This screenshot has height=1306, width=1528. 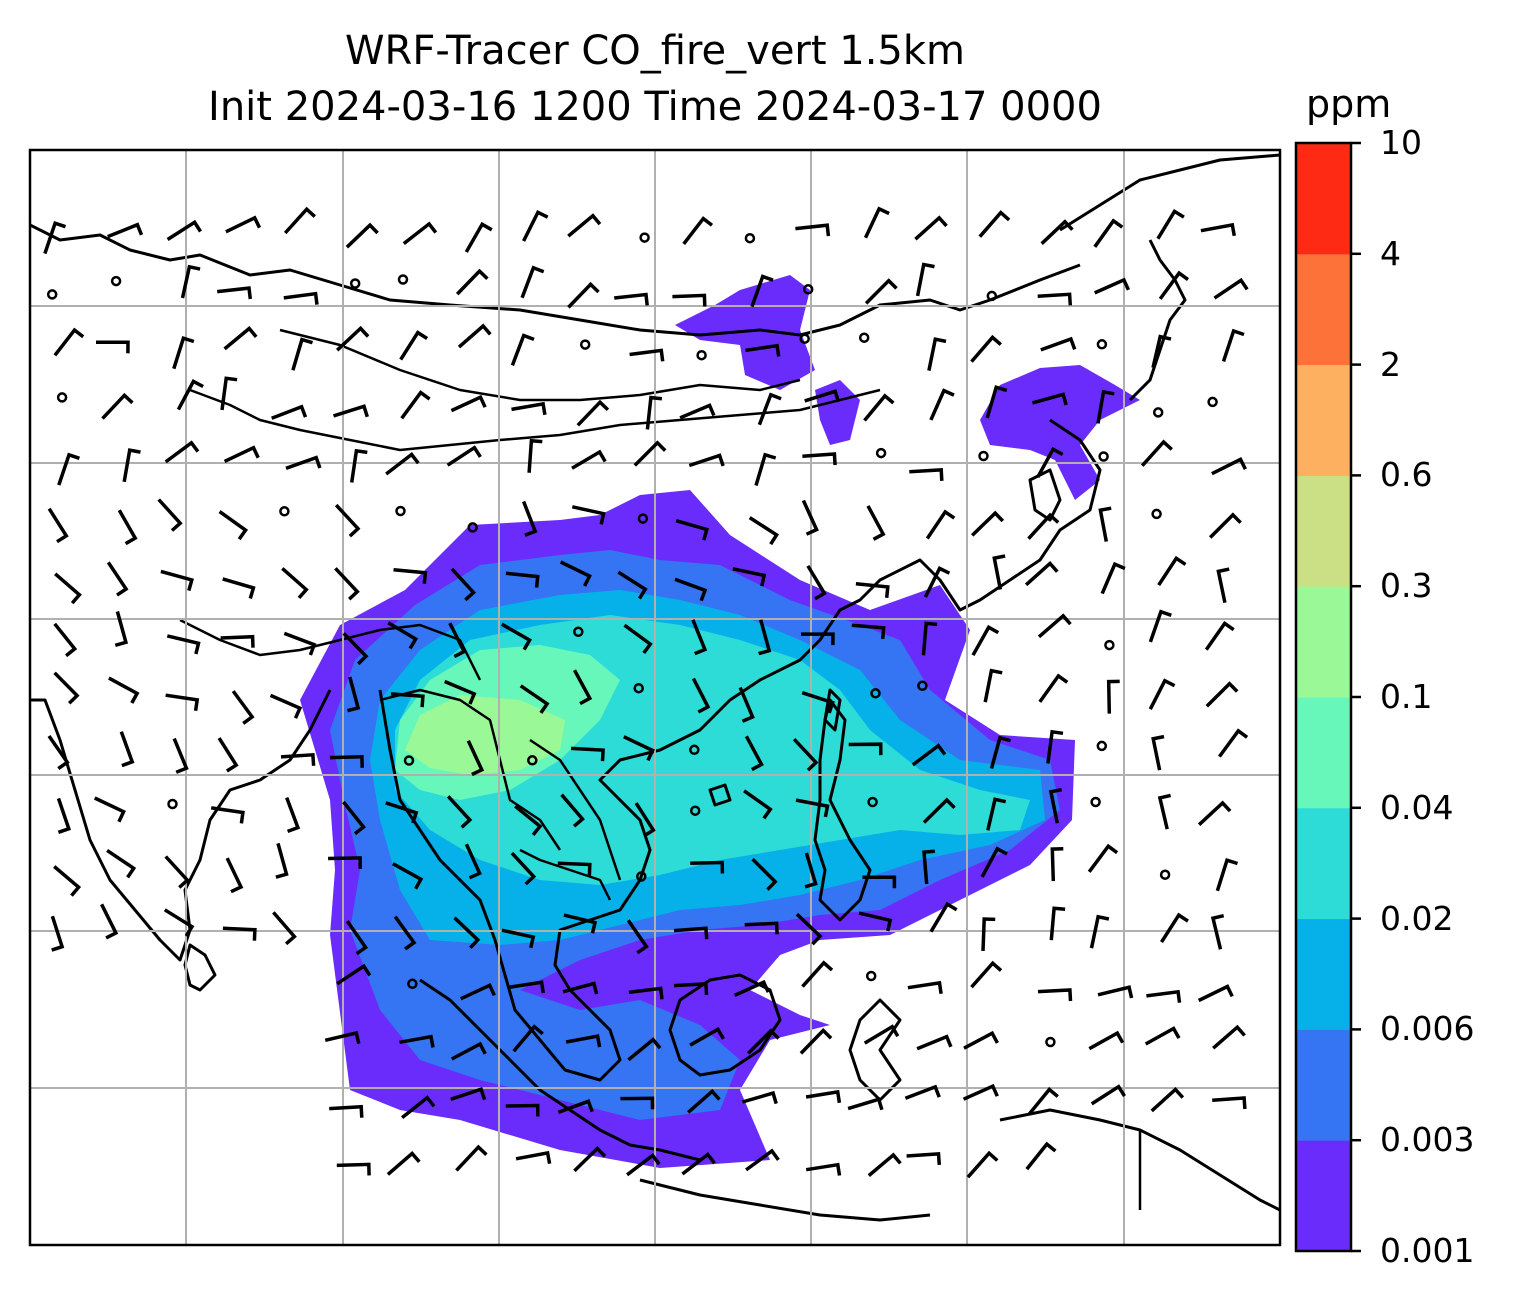 What do you see at coordinates (1390, 253) in the screenshot?
I see `colorbar-tick-label: 4` at bounding box center [1390, 253].